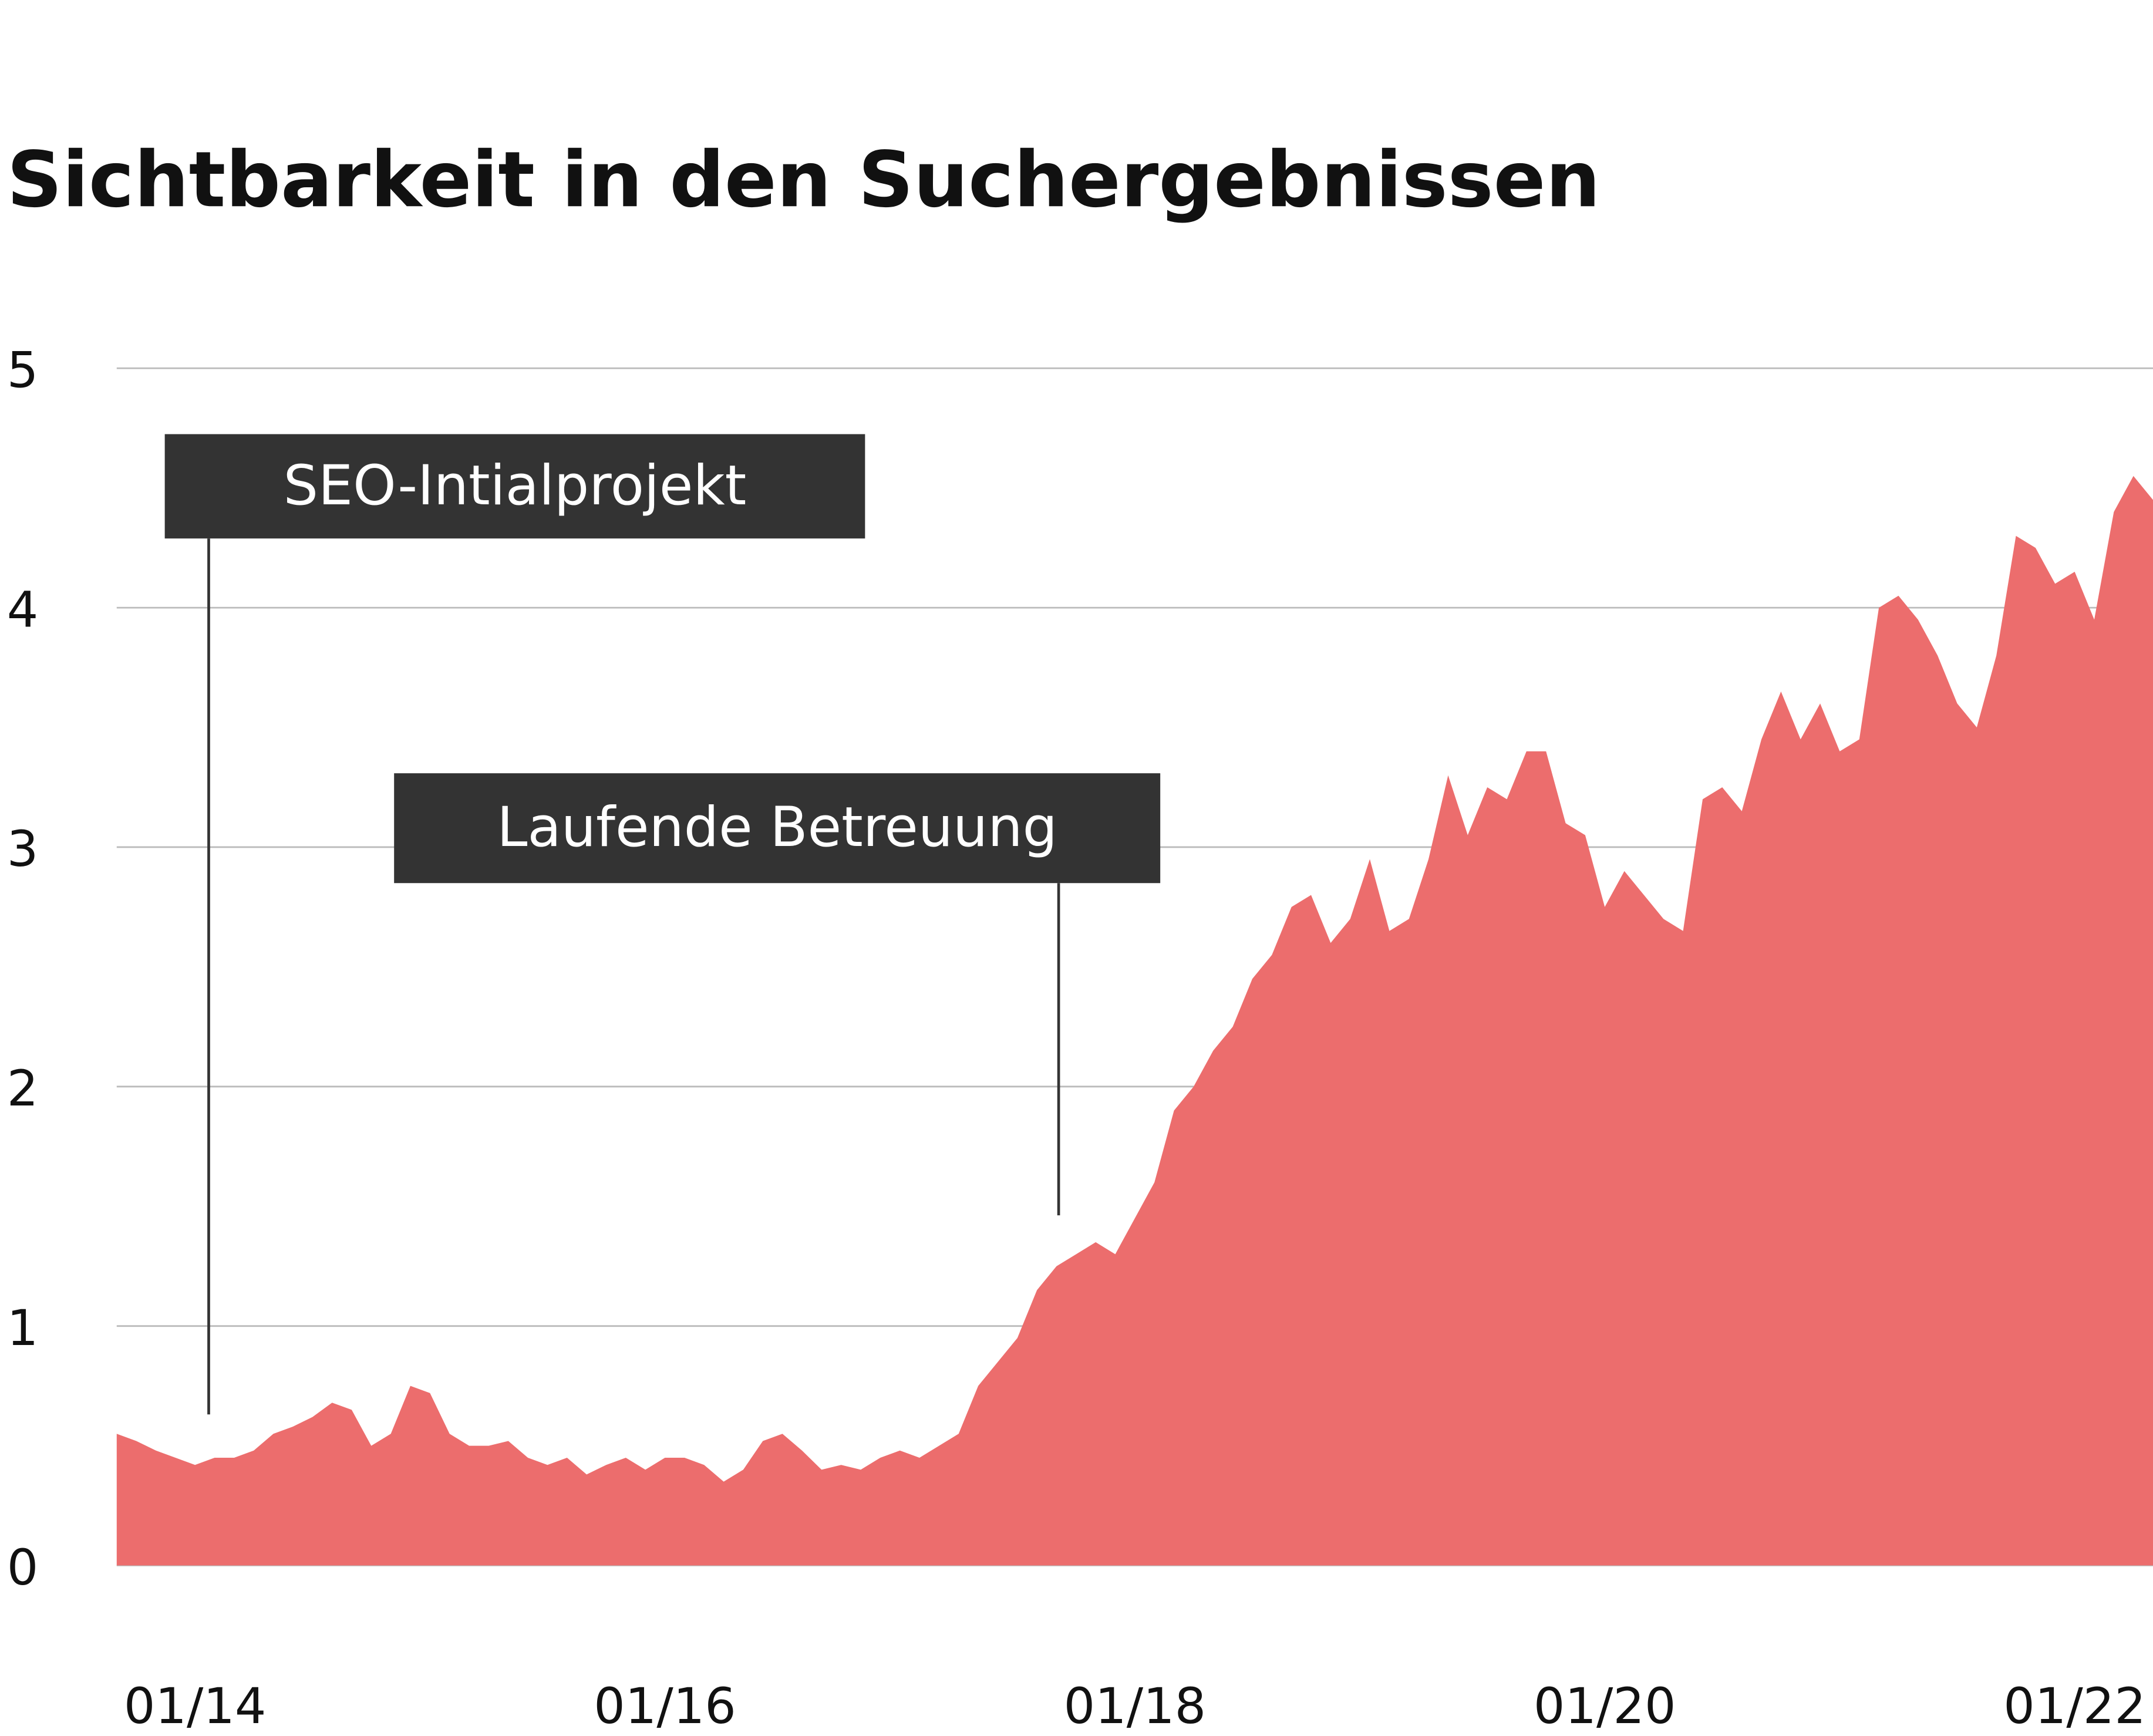  I want to click on annotation-text: Laufende Betreuung, so click(777, 827).